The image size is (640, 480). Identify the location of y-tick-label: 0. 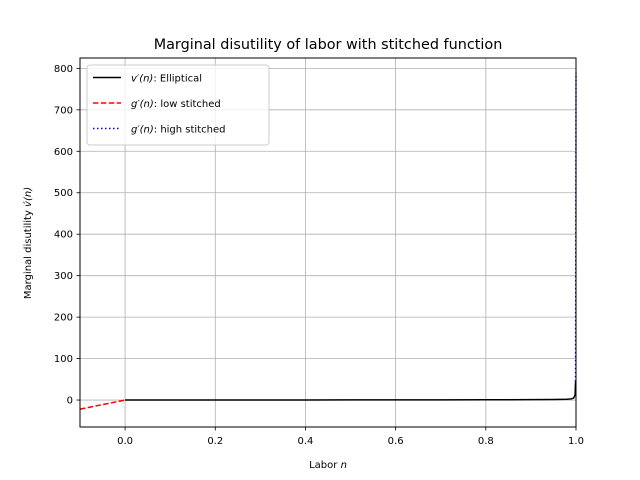
(70, 401).